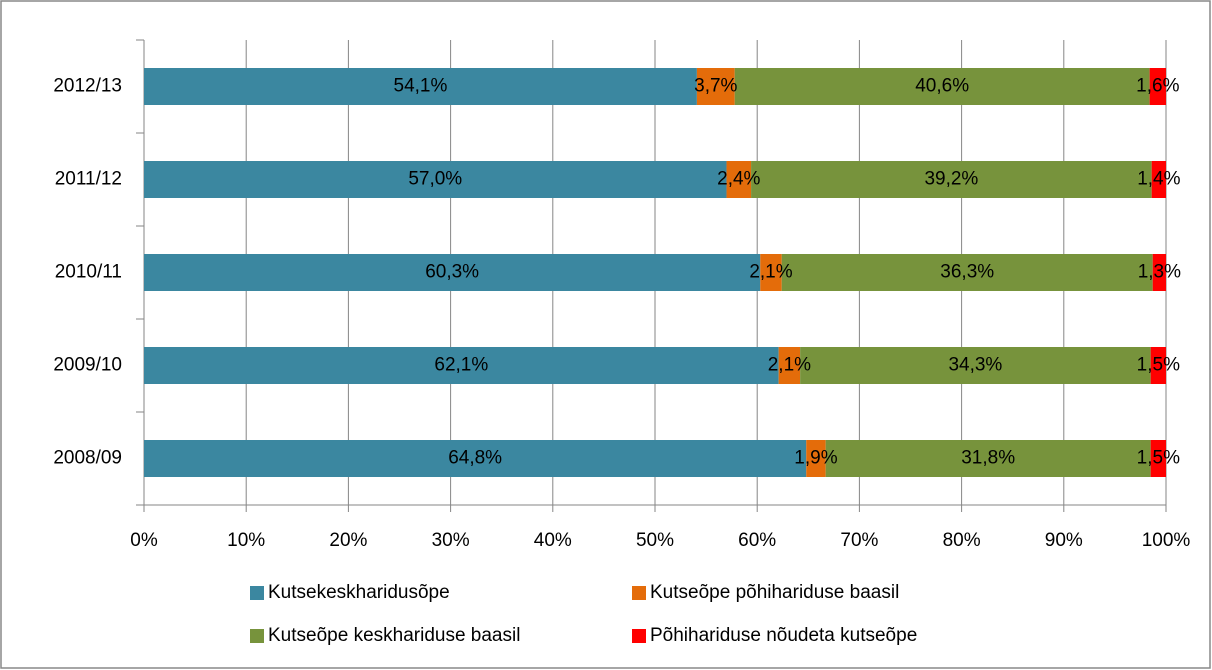  Describe the element at coordinates (87, 458) in the screenshot. I see `y-tick-label: 2008/09` at that location.